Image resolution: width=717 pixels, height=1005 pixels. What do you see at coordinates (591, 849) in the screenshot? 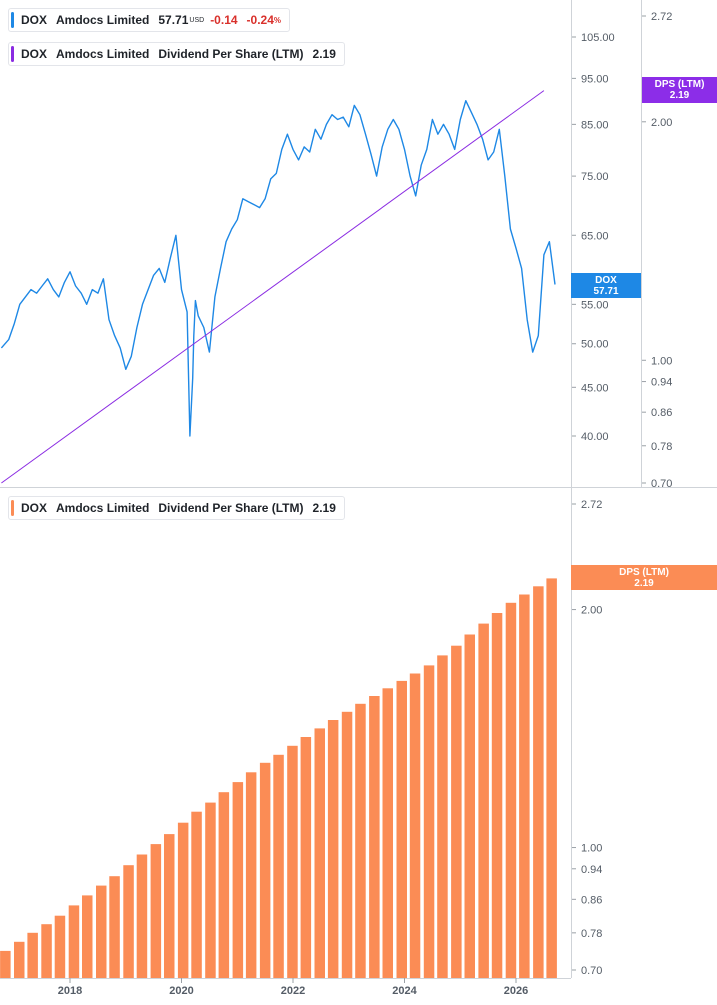
I see `bar-axis-tick-label: 1.00` at bounding box center [591, 849].